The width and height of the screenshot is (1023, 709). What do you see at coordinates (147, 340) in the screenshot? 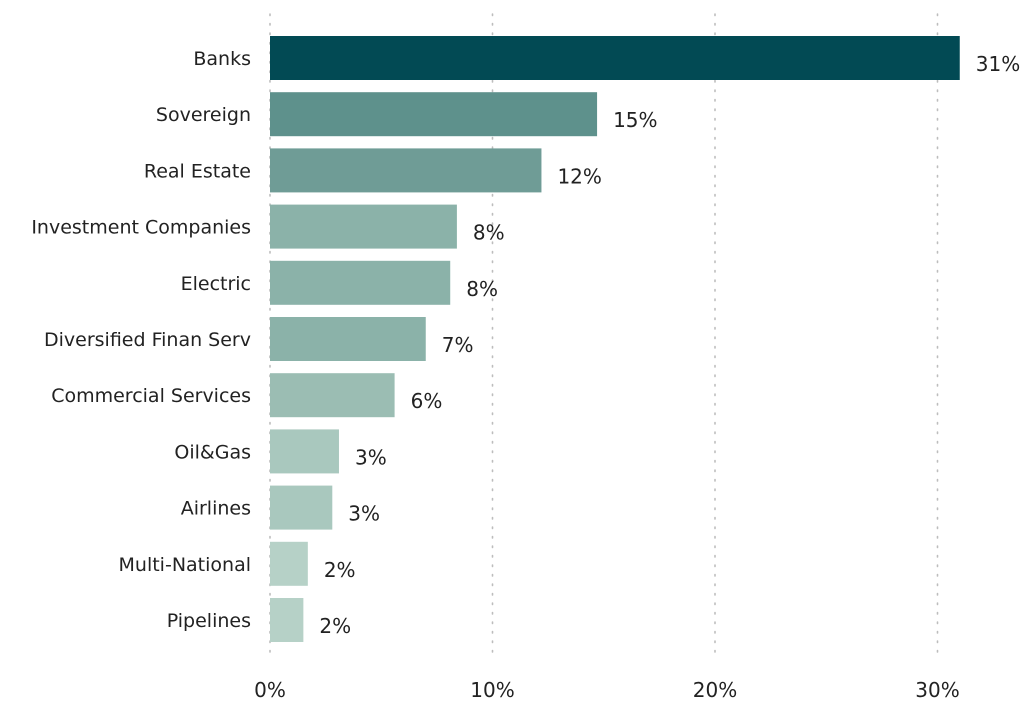
I see `category-label: Diversified Finan Serv` at bounding box center [147, 340].